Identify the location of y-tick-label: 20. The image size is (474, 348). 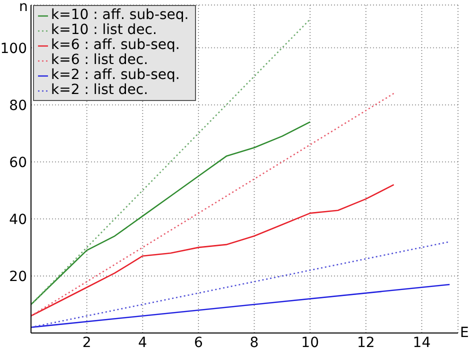
(18, 276).